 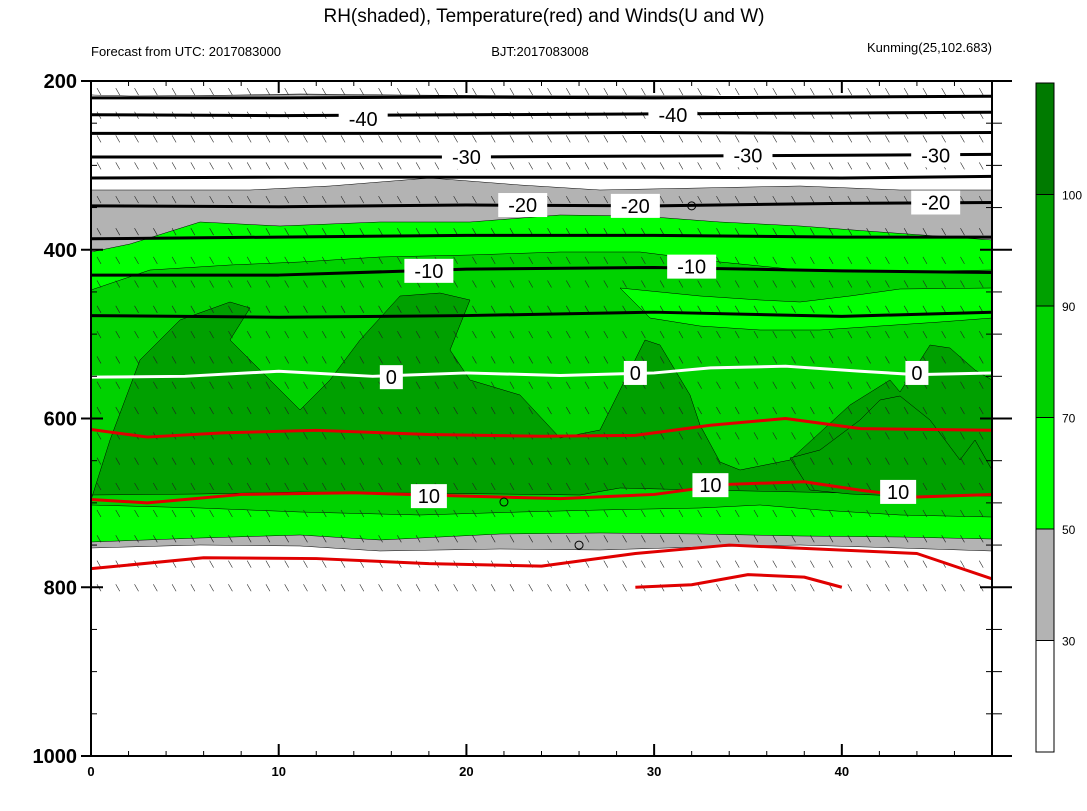 What do you see at coordinates (541, 97) in the screenshot?
I see `isotherm-cold` at bounding box center [541, 97].